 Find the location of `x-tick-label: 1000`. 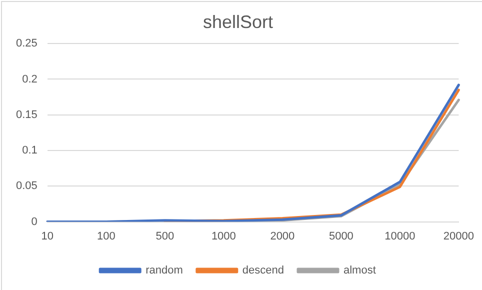

x-tick-label: 1000 is located at coordinates (223, 236).